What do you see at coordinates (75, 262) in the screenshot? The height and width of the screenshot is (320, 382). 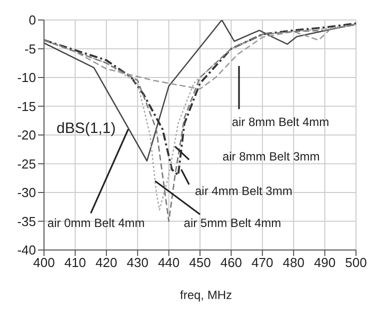 I see `x-tick-label: 410` at bounding box center [75, 262].